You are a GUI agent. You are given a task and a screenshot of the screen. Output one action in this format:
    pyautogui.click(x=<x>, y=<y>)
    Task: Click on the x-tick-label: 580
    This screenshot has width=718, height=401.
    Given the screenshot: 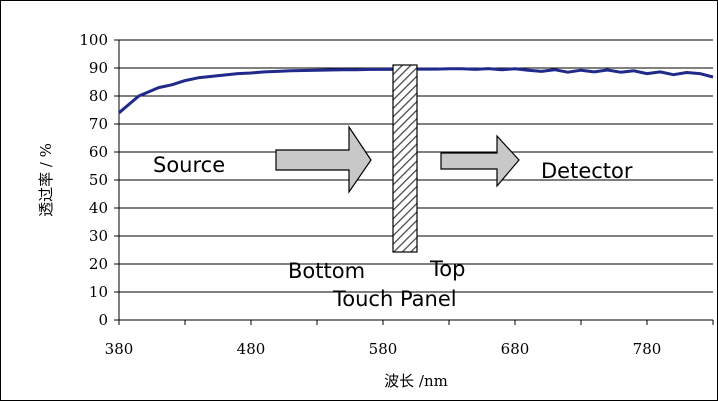 What is the action you would take?
    pyautogui.click(x=383, y=349)
    